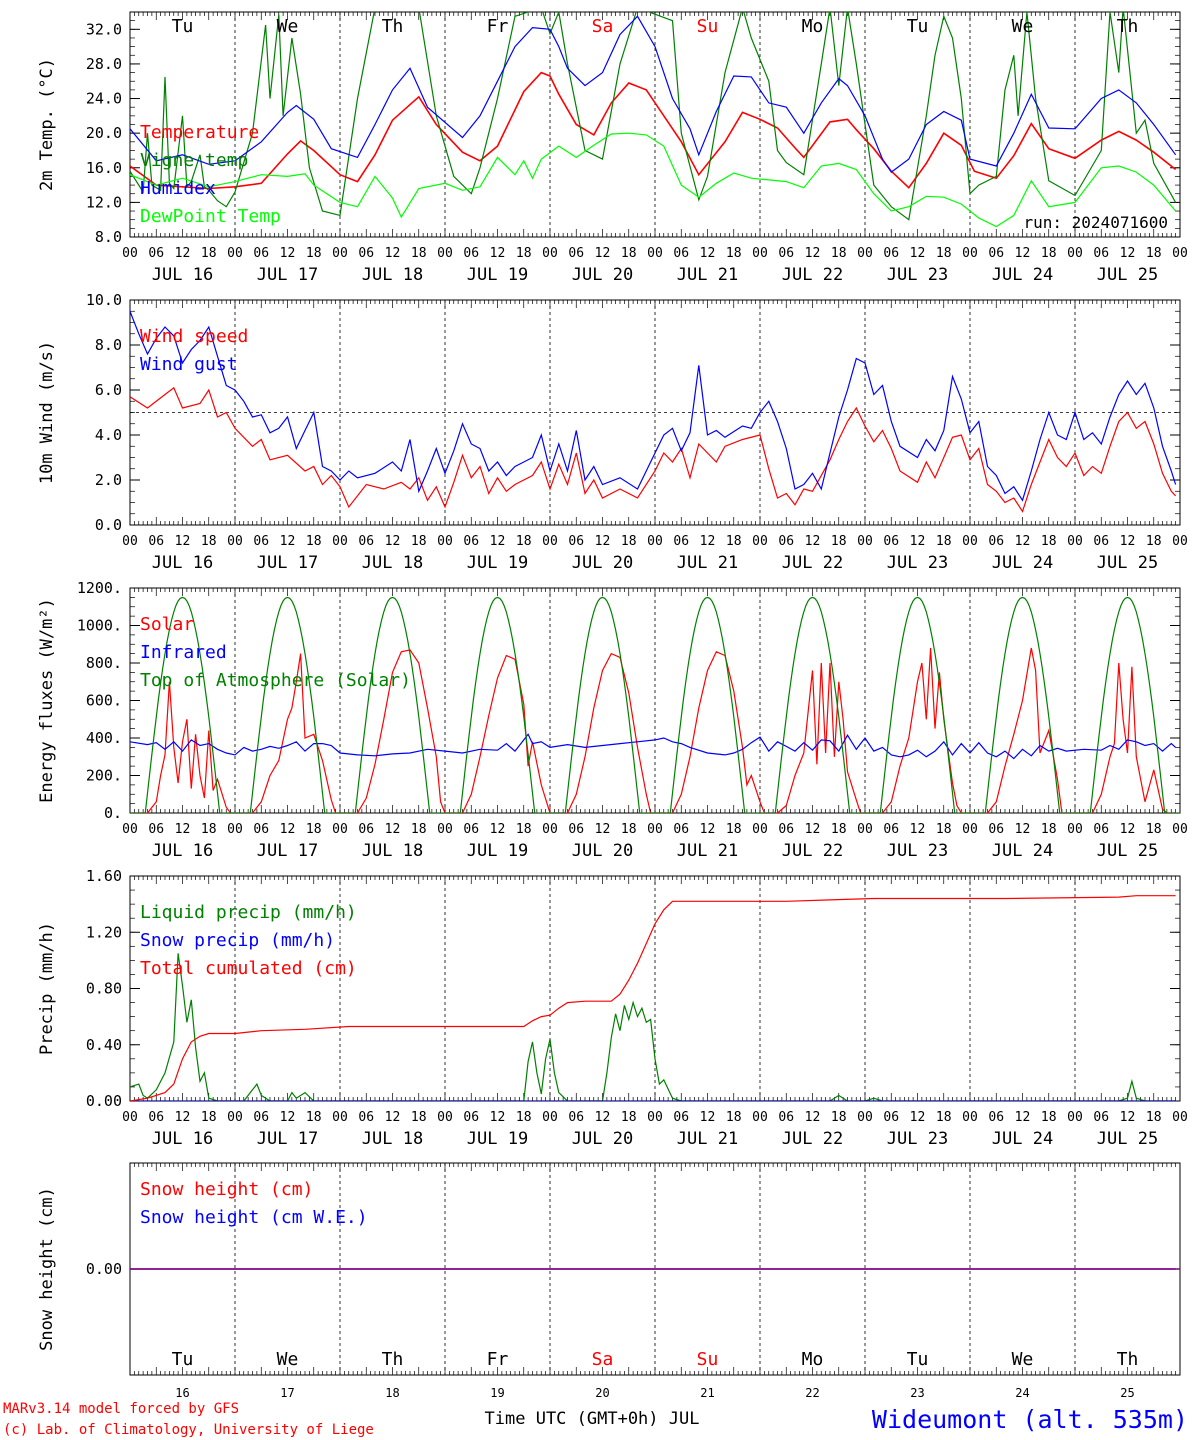  What do you see at coordinates (392, 1393) in the screenshot?
I see `day-number-label: 18` at bounding box center [392, 1393].